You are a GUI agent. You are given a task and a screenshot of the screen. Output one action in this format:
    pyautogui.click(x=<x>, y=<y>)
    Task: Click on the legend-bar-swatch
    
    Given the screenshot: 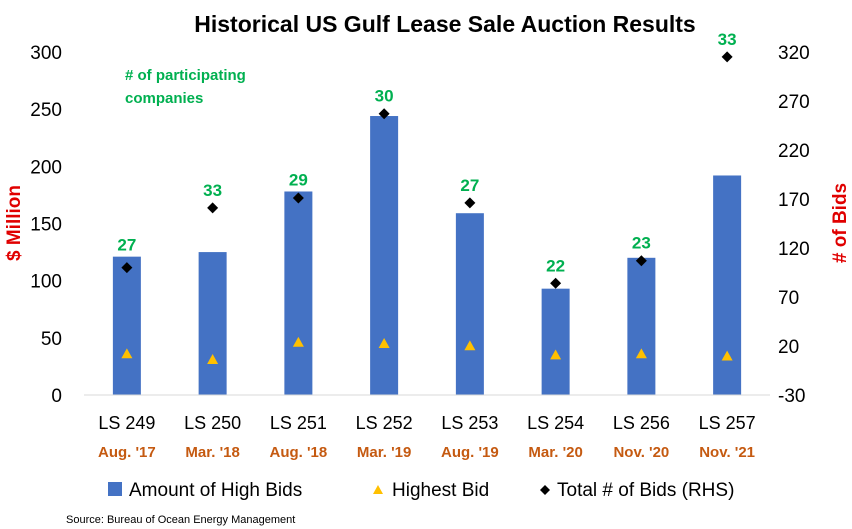 What is the action you would take?
    pyautogui.click(x=115, y=489)
    